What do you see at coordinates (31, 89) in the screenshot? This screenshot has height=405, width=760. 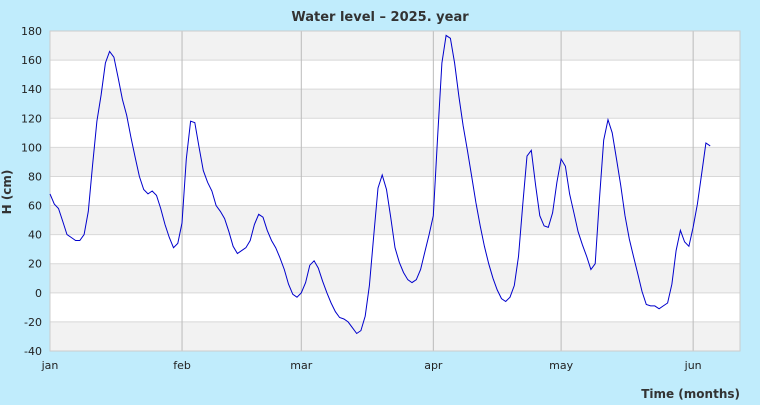 I see `y-tick-label: 140` at bounding box center [31, 89].